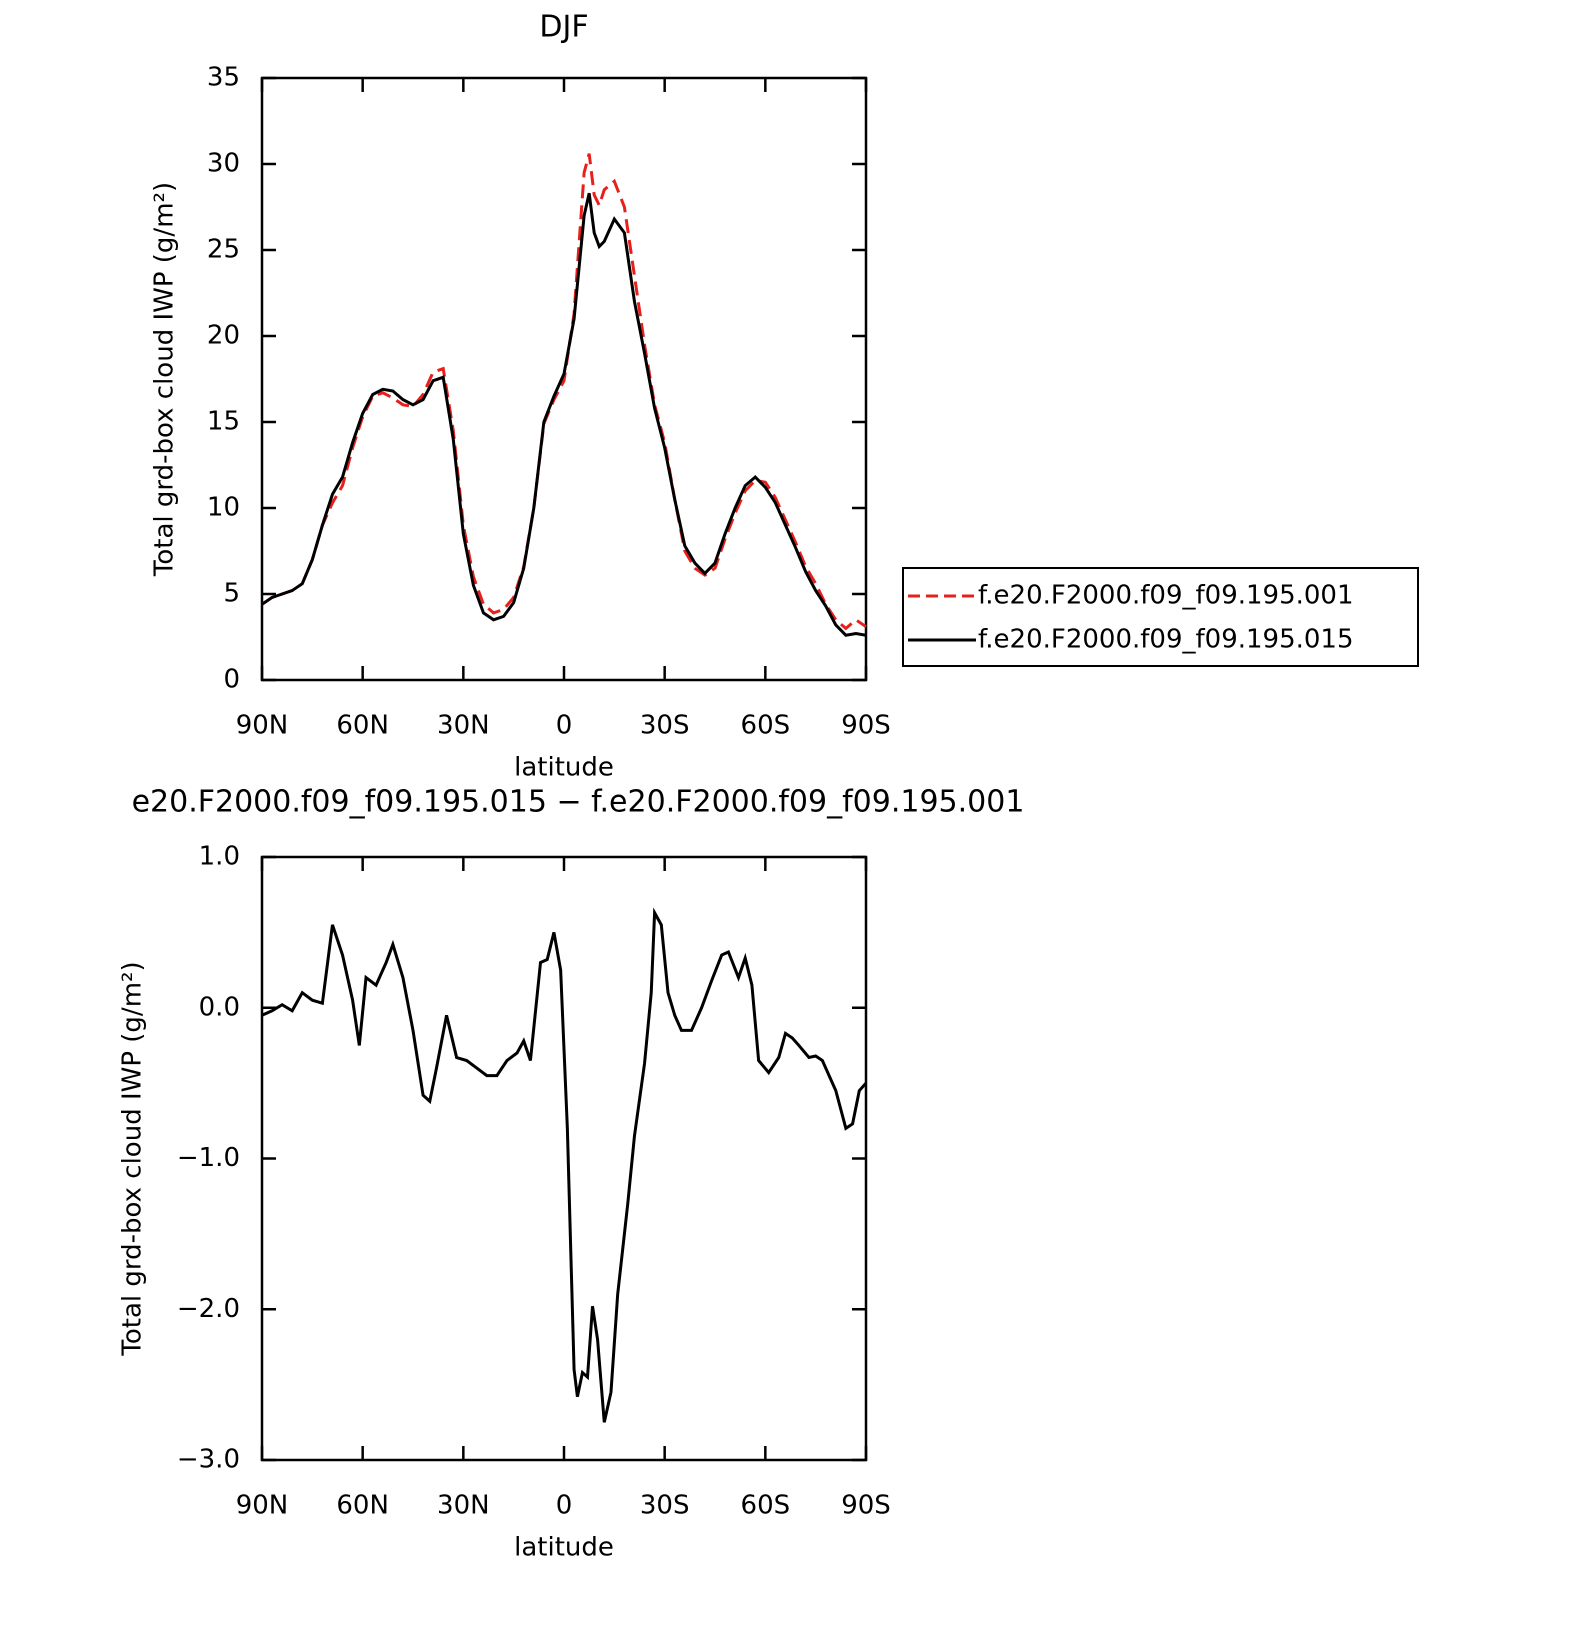 This screenshot has height=1635, width=1588. I want to click on y-tick-label: 1.0, so click(219, 857).